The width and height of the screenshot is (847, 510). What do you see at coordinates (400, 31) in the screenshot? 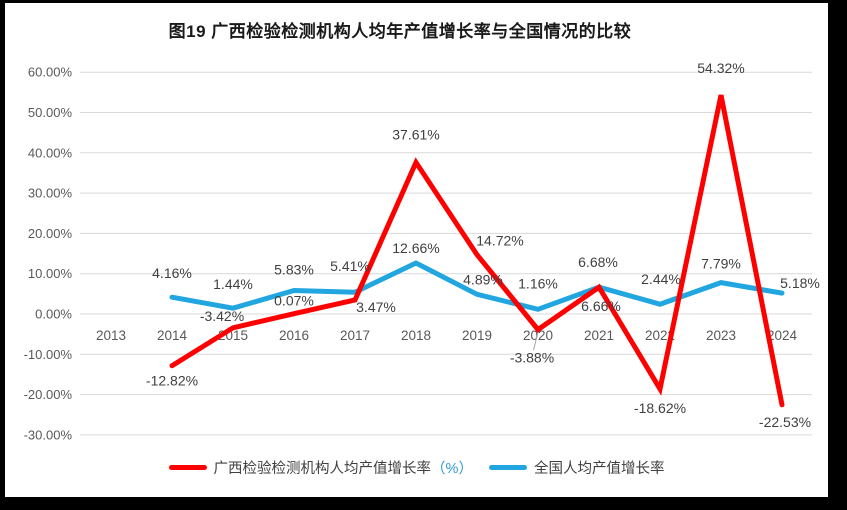
I see `chart-title: 图19 广西检验检测机构人均年产值增长率与全国情况的比较` at bounding box center [400, 31].